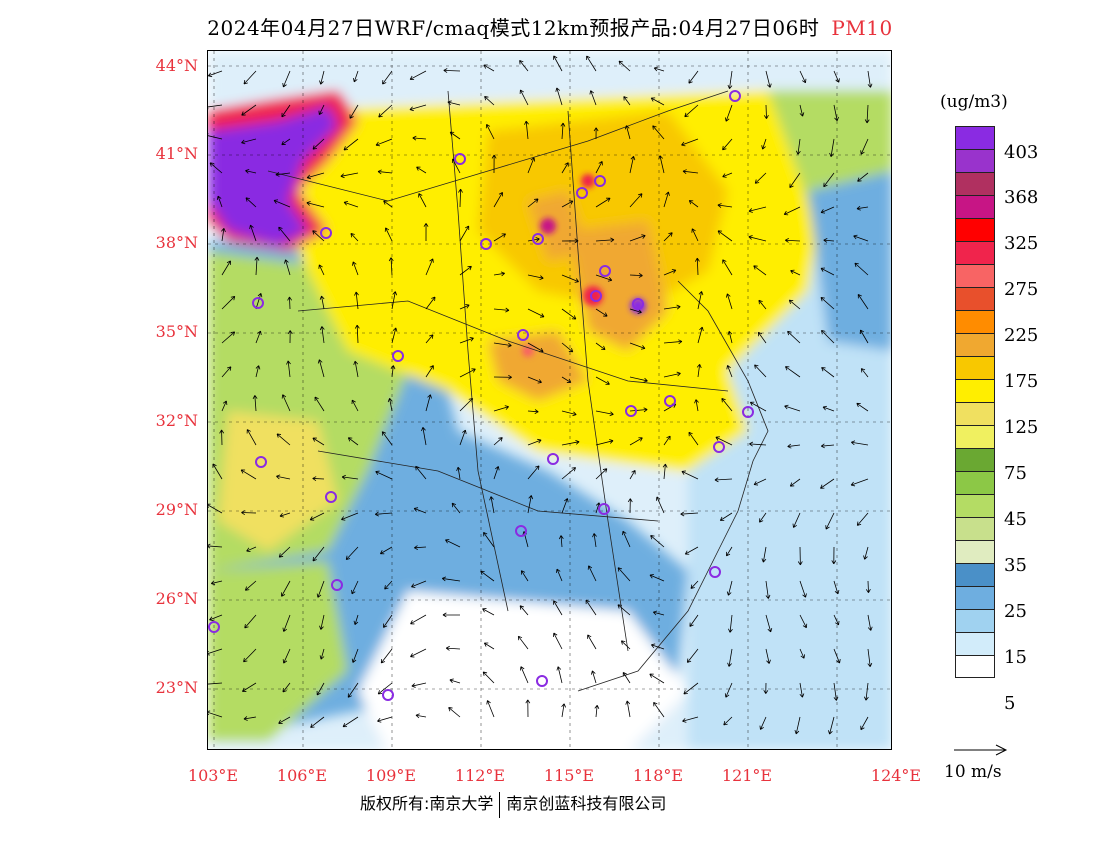 The image size is (1100, 850). What do you see at coordinates (480, 775) in the screenshot?
I see `lon-label: 112°E` at bounding box center [480, 775].